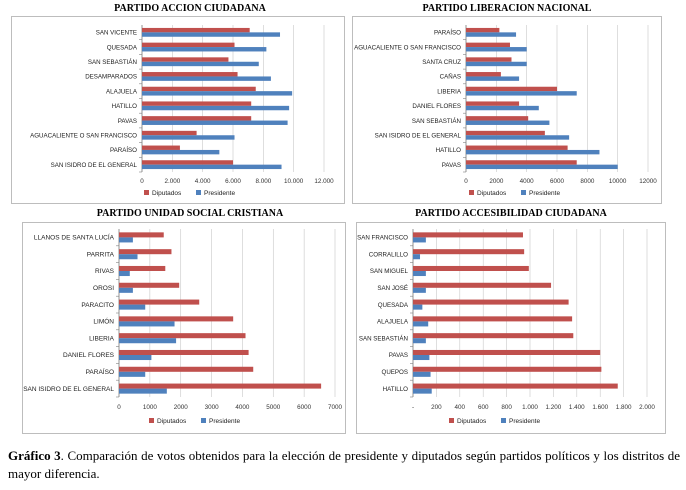 Image resolution: width=686 pixels, height=490 pixels. Describe the element at coordinates (557, 181) in the screenshot. I see `x-tick-label: 6000` at that location.